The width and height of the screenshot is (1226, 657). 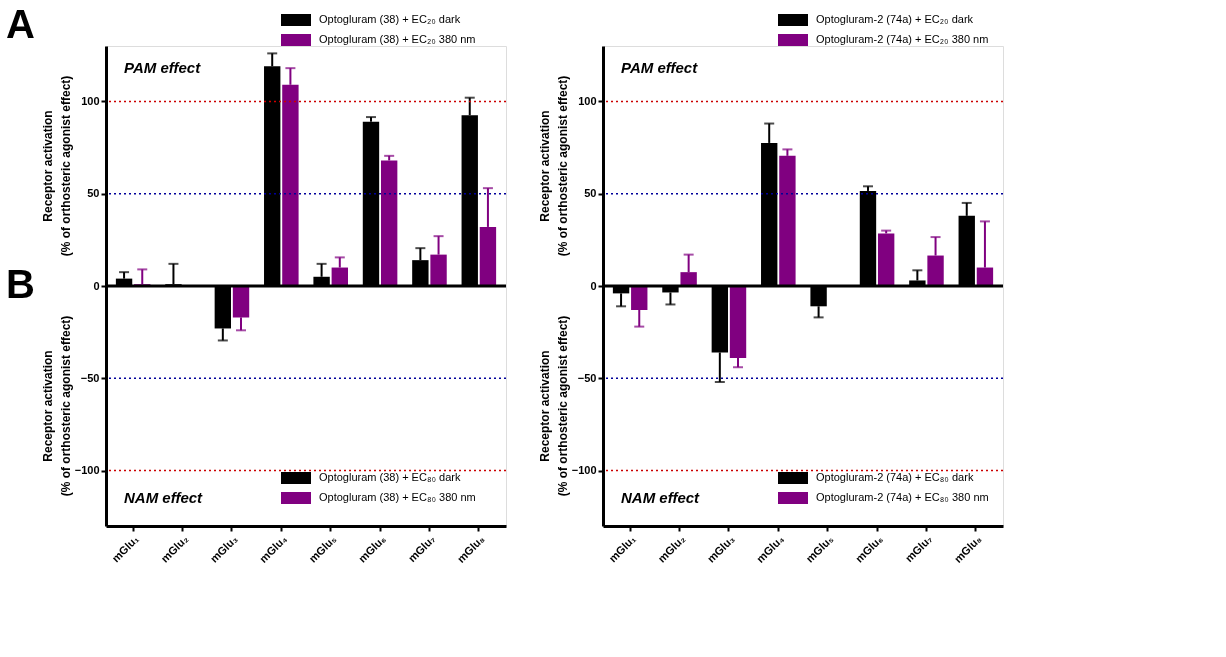 I want to click on legend-label: Optogluram (38) + EC₂₀ 380 nm, so click(x=397, y=39).